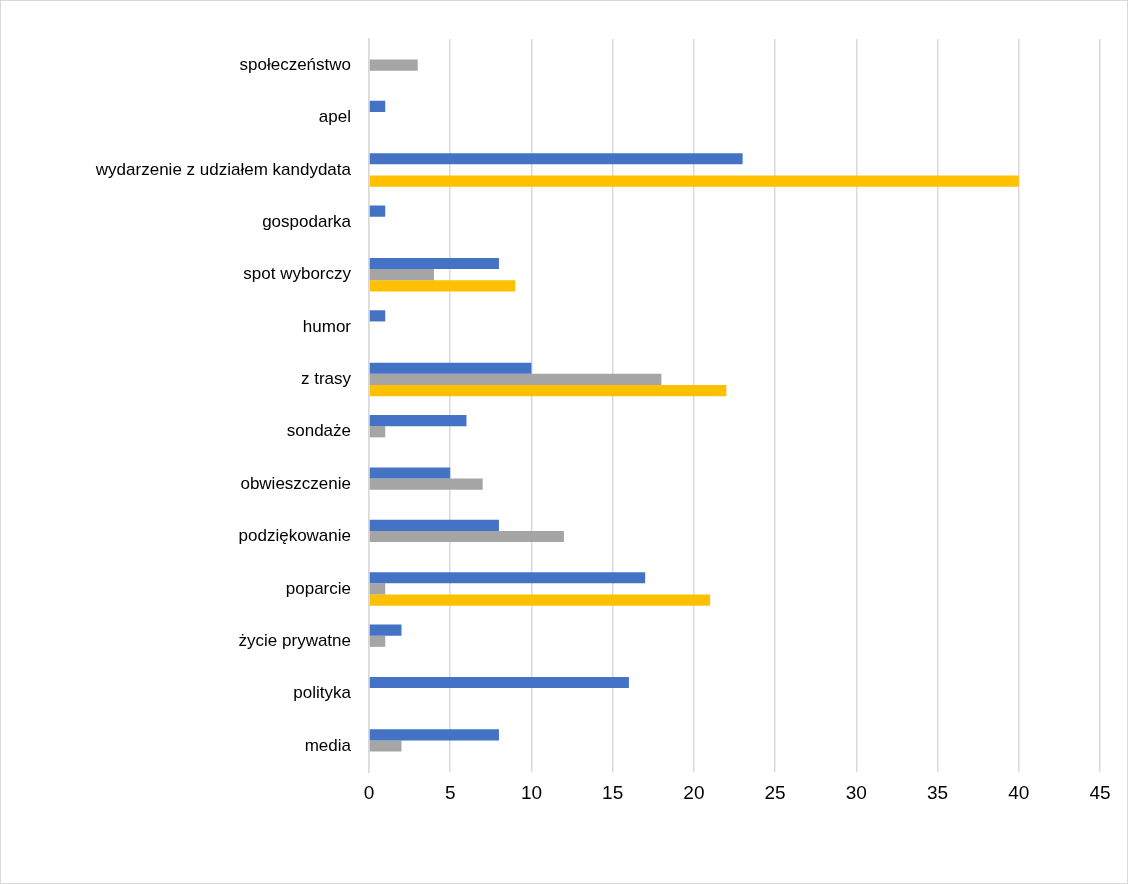 Image resolution: width=1128 pixels, height=884 pixels. Describe the element at coordinates (1100, 792) in the screenshot. I see `x-tick-label: 45` at that location.